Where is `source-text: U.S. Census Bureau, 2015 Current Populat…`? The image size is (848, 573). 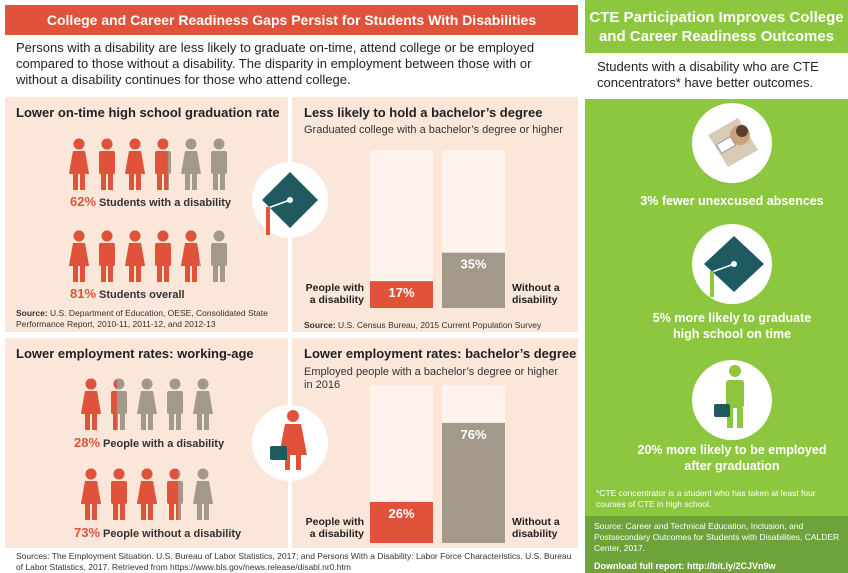
source-text: U.S. Census Bureau, 2015 Current Populat… is located at coordinates (440, 325).